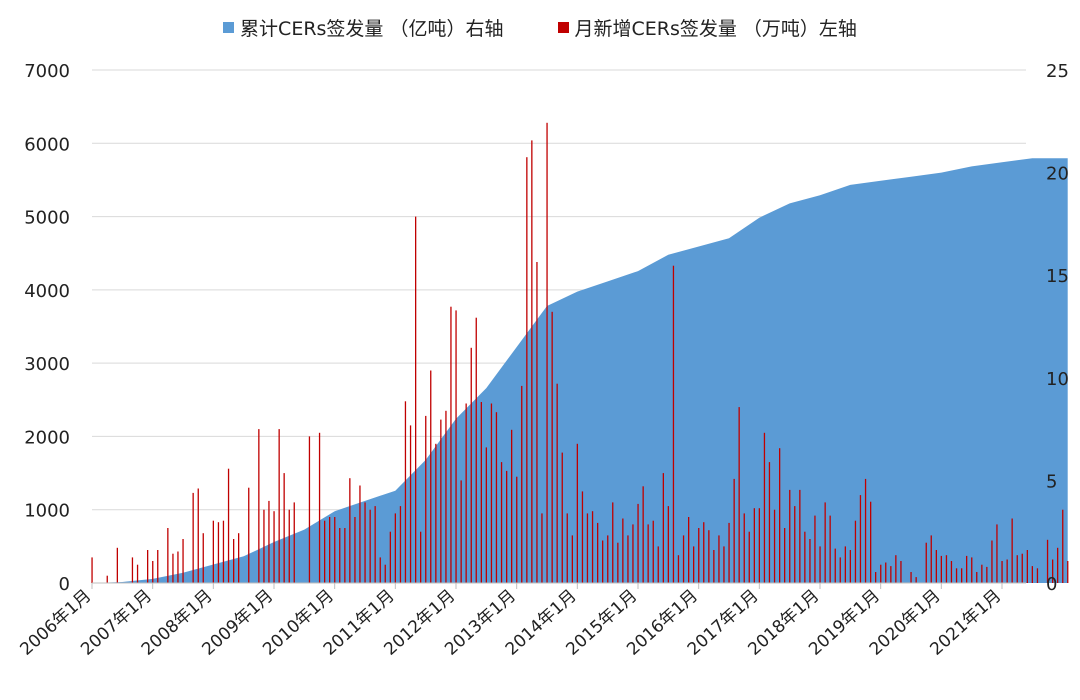  Describe the element at coordinates (47, 218) in the screenshot. I see `left-axis-tick-label: 5000` at that location.